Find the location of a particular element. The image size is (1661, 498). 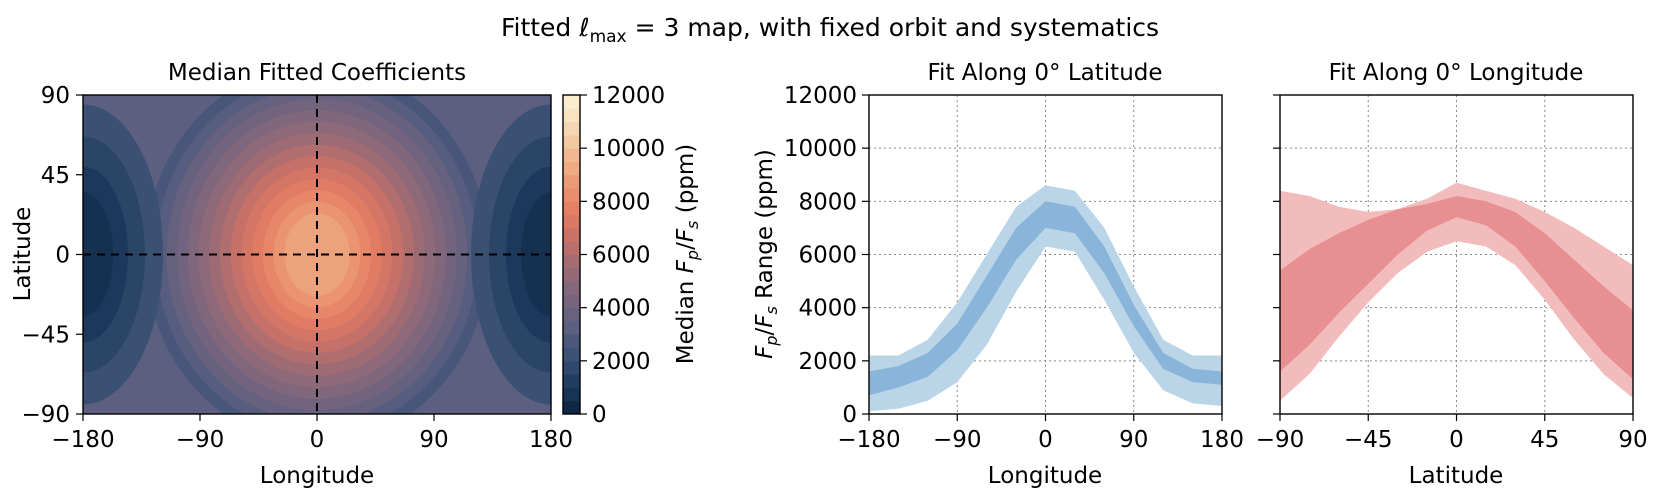

heatmap-y-tick-label: 45 is located at coordinates (55, 176).